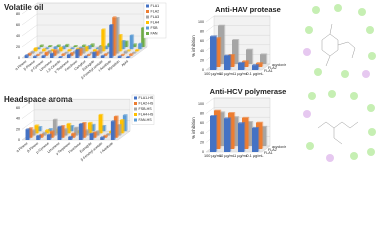 Image resolution: width=378 pixels, height=240 pixels. Describe the element at coordinates (268, 71) in the screenshot. I see `series-label: FLA1` at that location.